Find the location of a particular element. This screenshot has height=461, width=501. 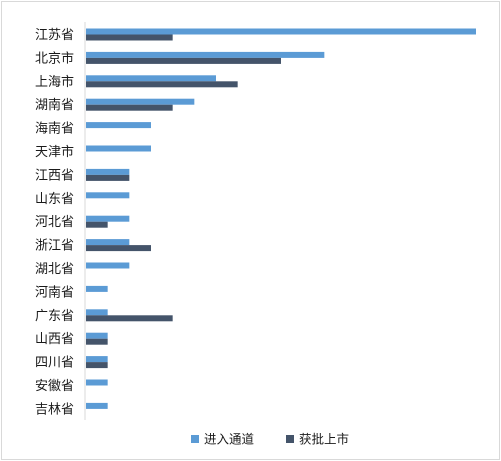

category-label: 安徽省 is located at coordinates (54, 386).